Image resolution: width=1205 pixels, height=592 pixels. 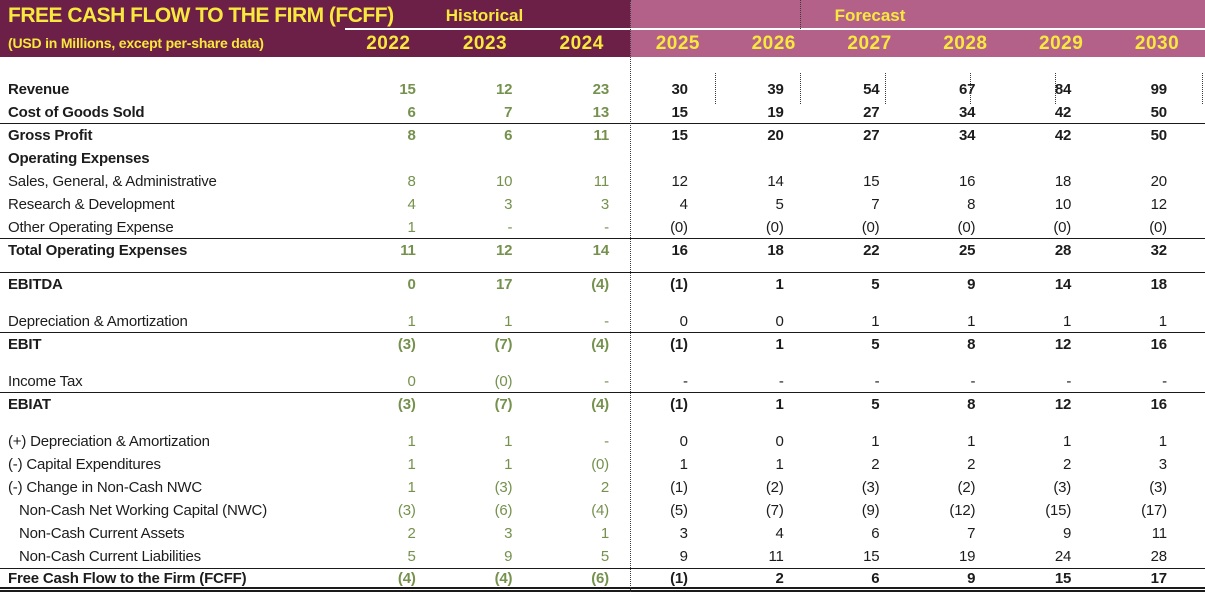 What do you see at coordinates (601, 135) in the screenshot?
I see `value-cell-2024: 11` at bounding box center [601, 135].